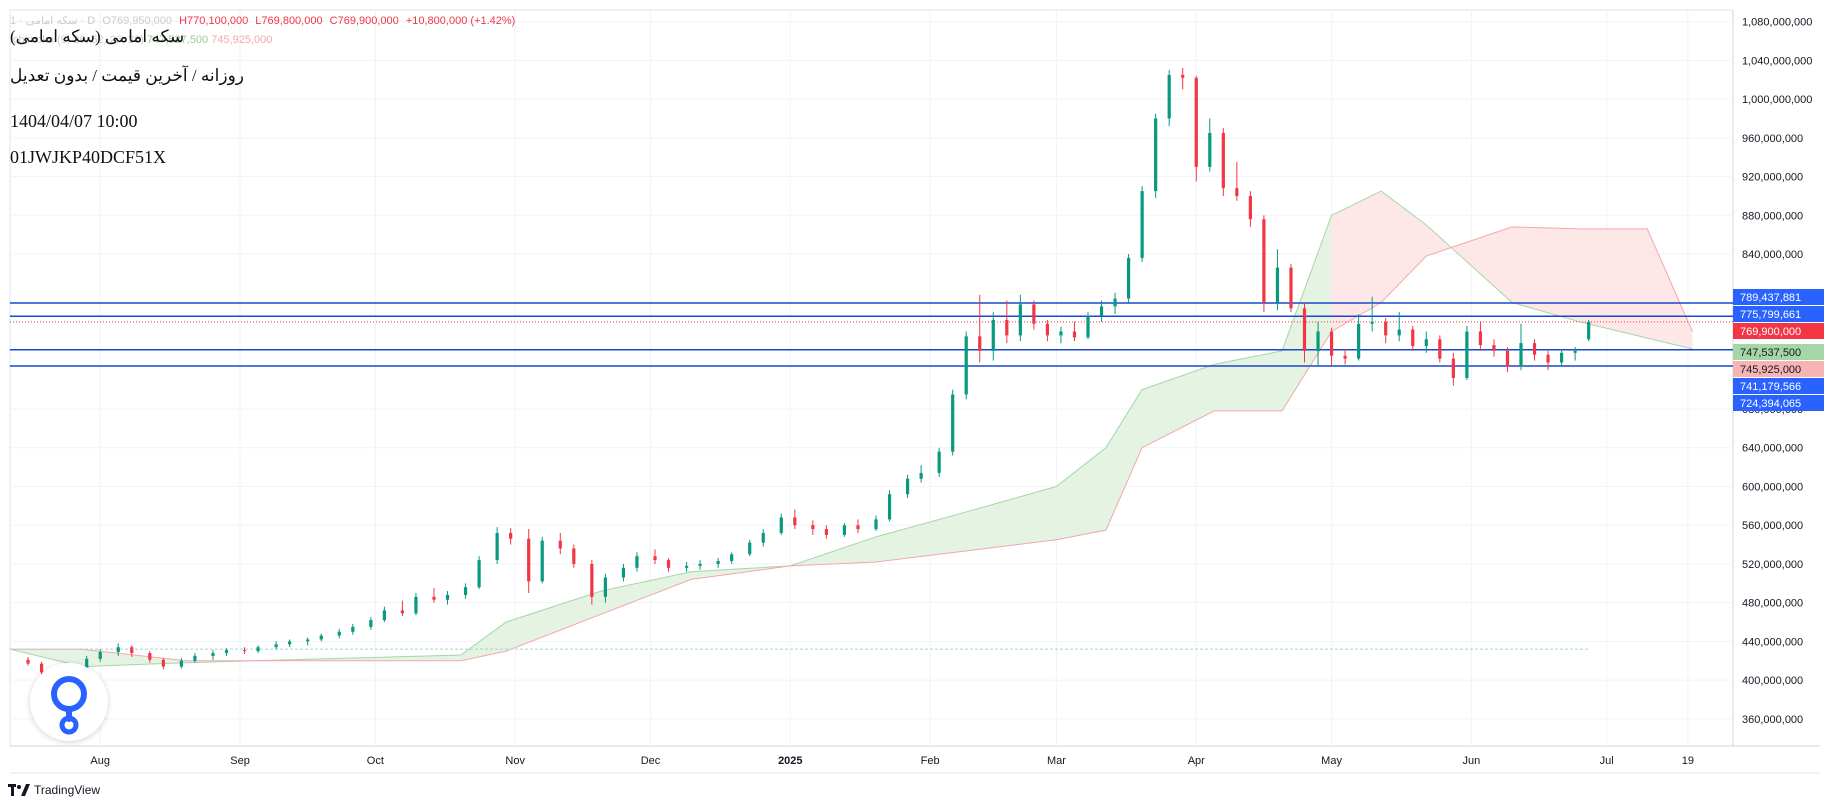 This screenshot has width=1836, height=809. I want to click on y-tick-label: 1,040,000,000, so click(1777, 61).